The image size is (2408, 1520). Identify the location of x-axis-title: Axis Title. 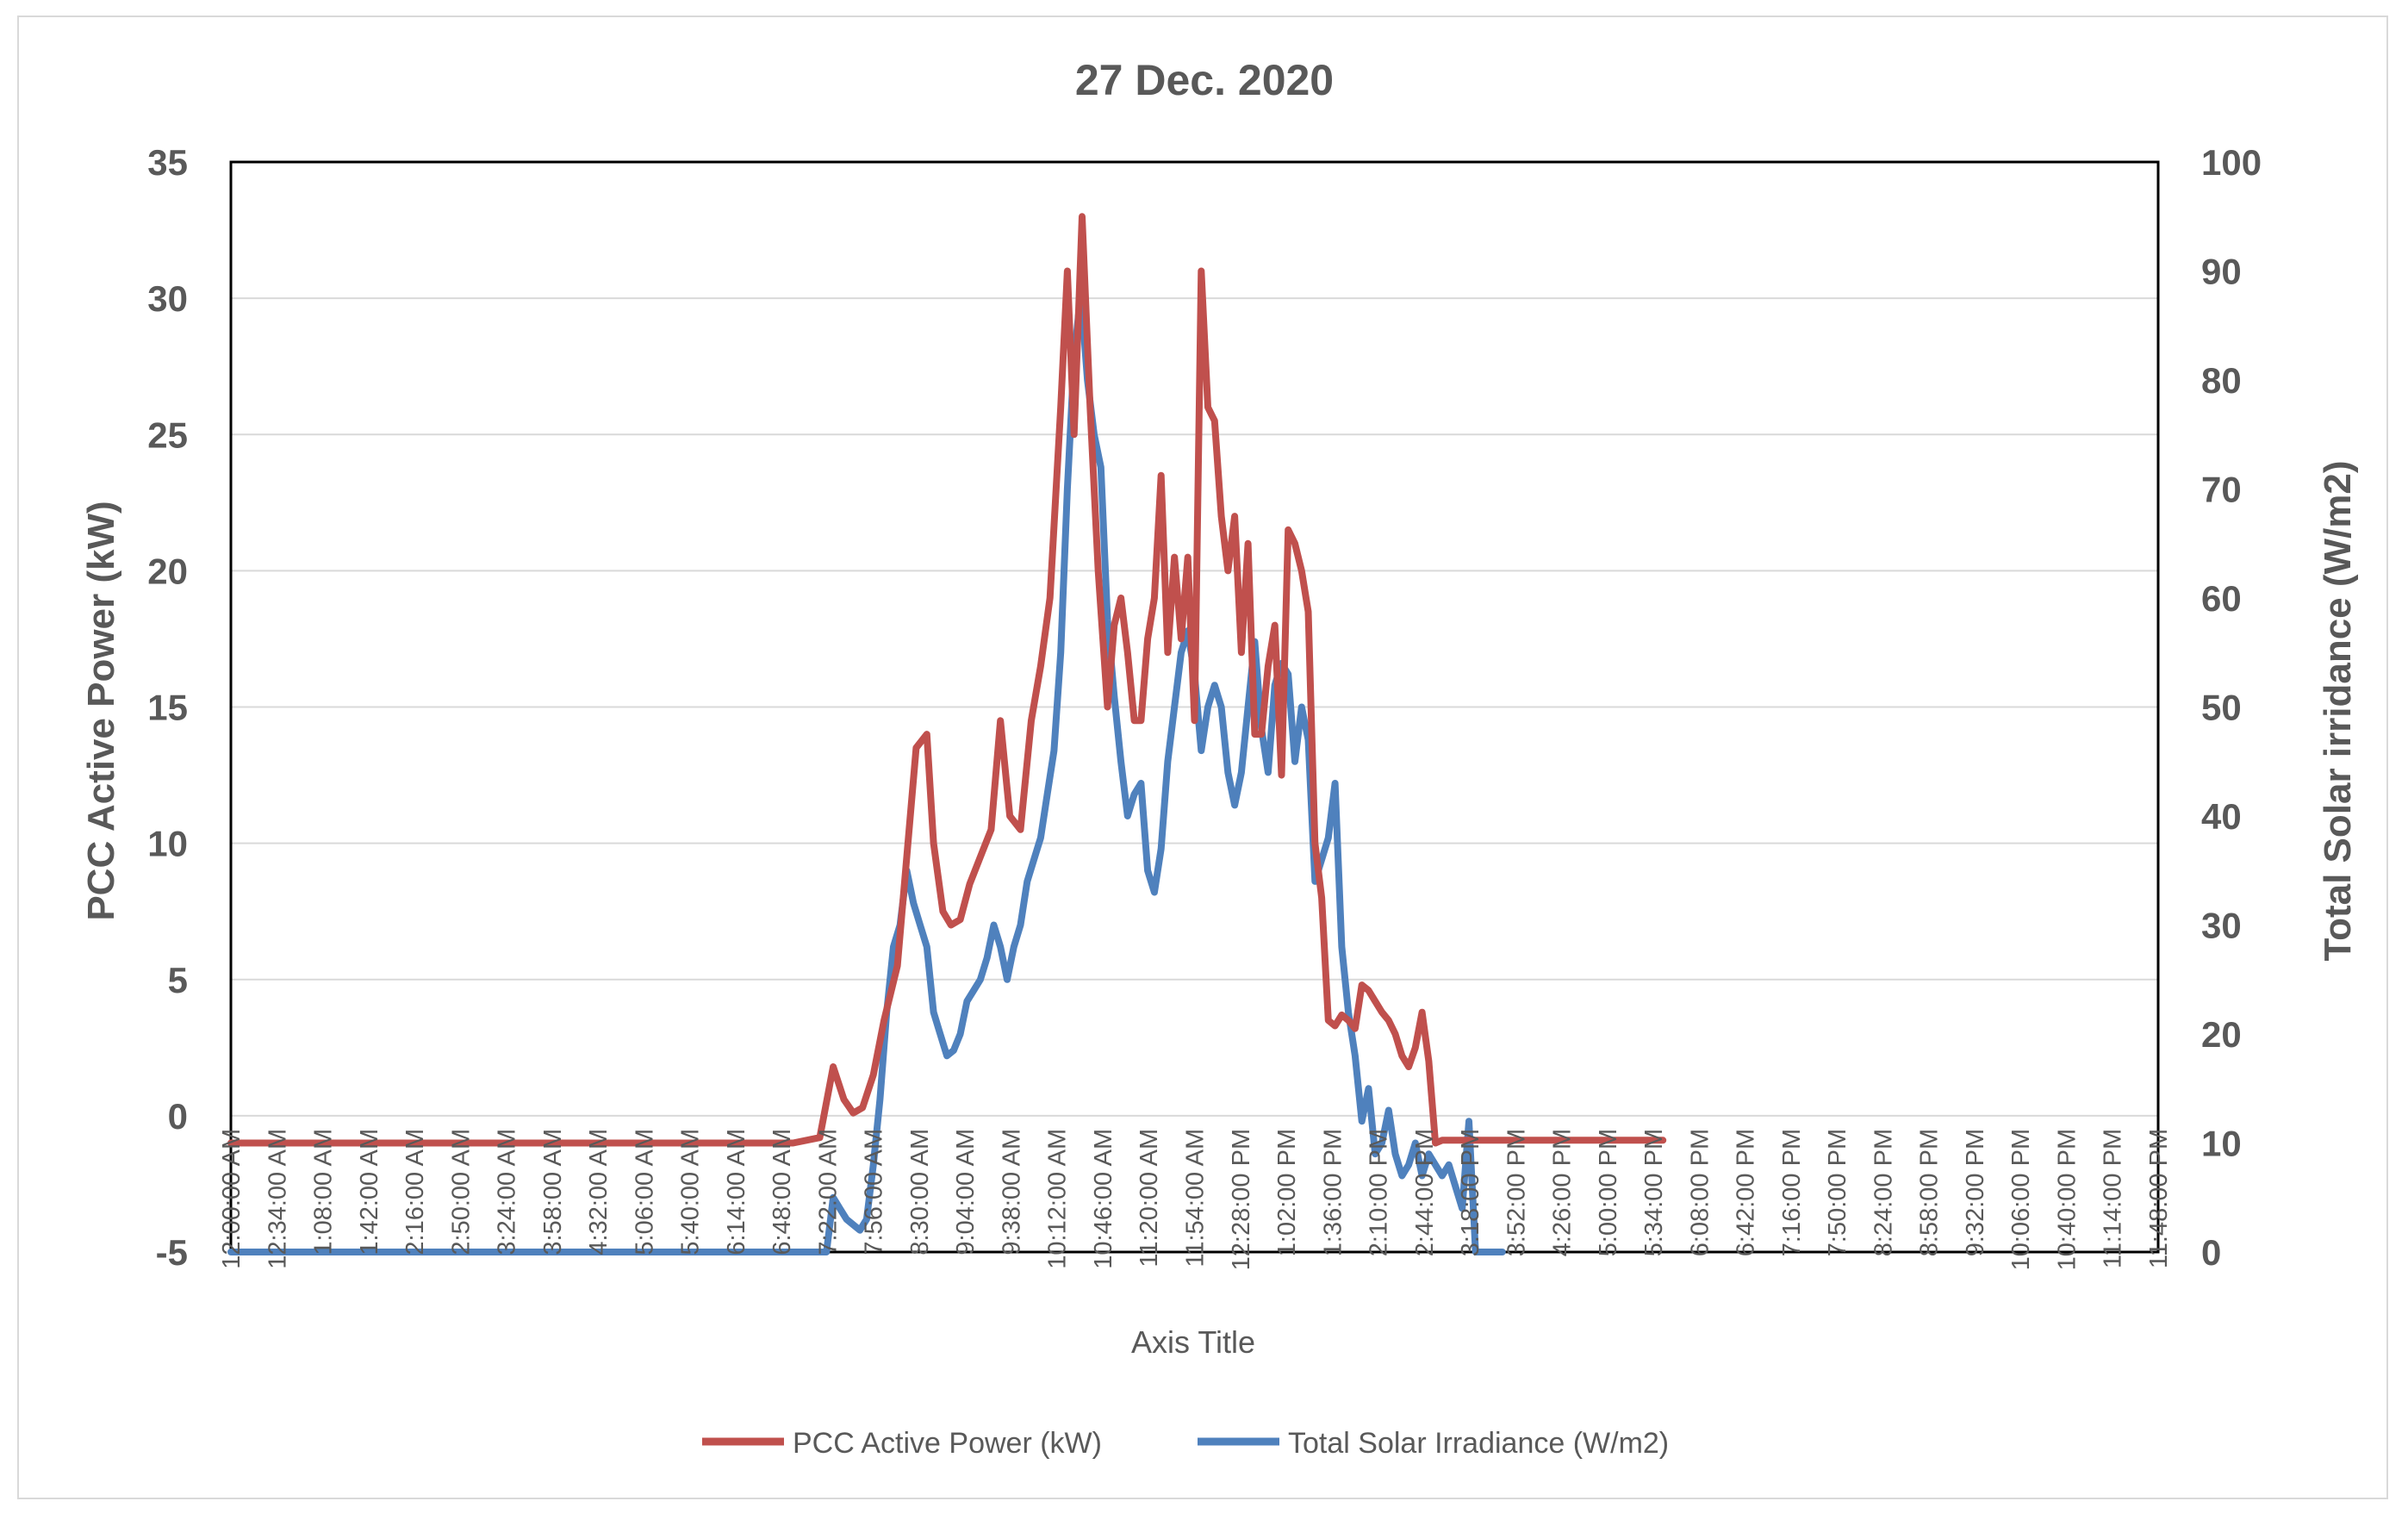
(1193, 1342).